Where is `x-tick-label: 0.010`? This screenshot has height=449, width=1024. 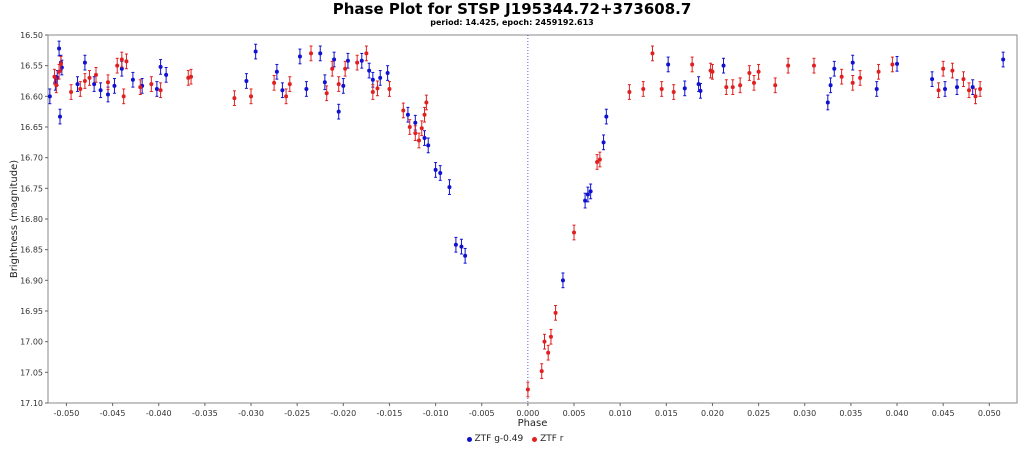 x-tick-label: 0.010 is located at coordinates (620, 413).